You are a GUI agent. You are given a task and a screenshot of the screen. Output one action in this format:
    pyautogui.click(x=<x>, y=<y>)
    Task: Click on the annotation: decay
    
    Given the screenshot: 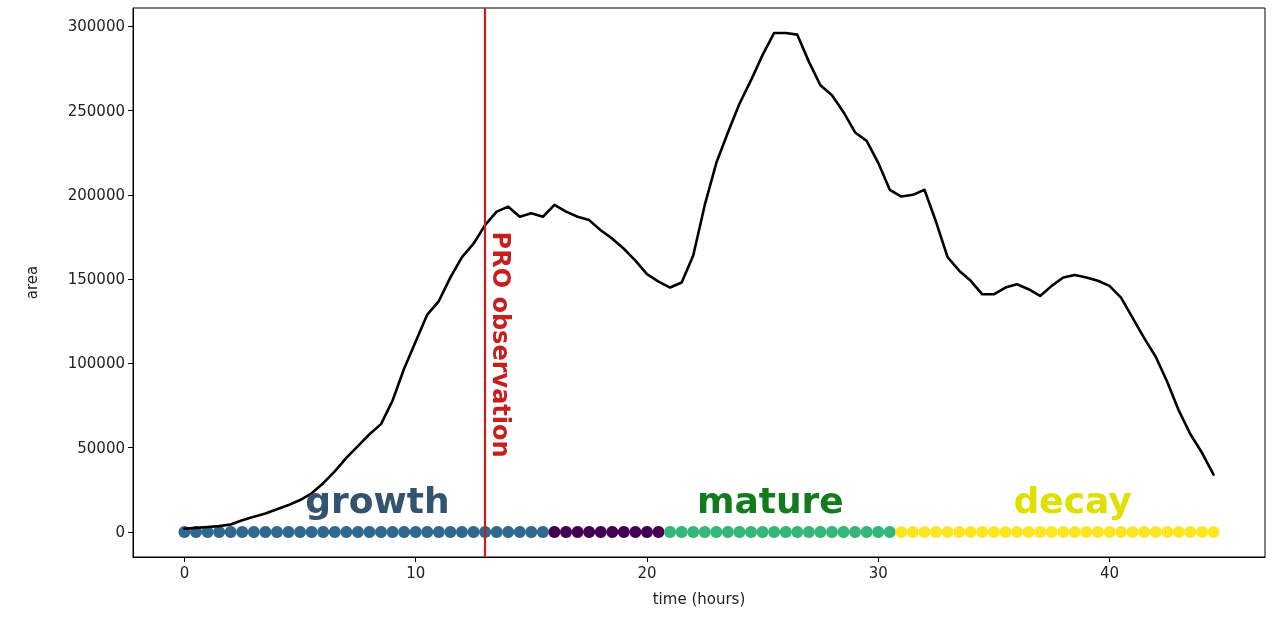 What is the action you would take?
    pyautogui.click(x=1072, y=501)
    